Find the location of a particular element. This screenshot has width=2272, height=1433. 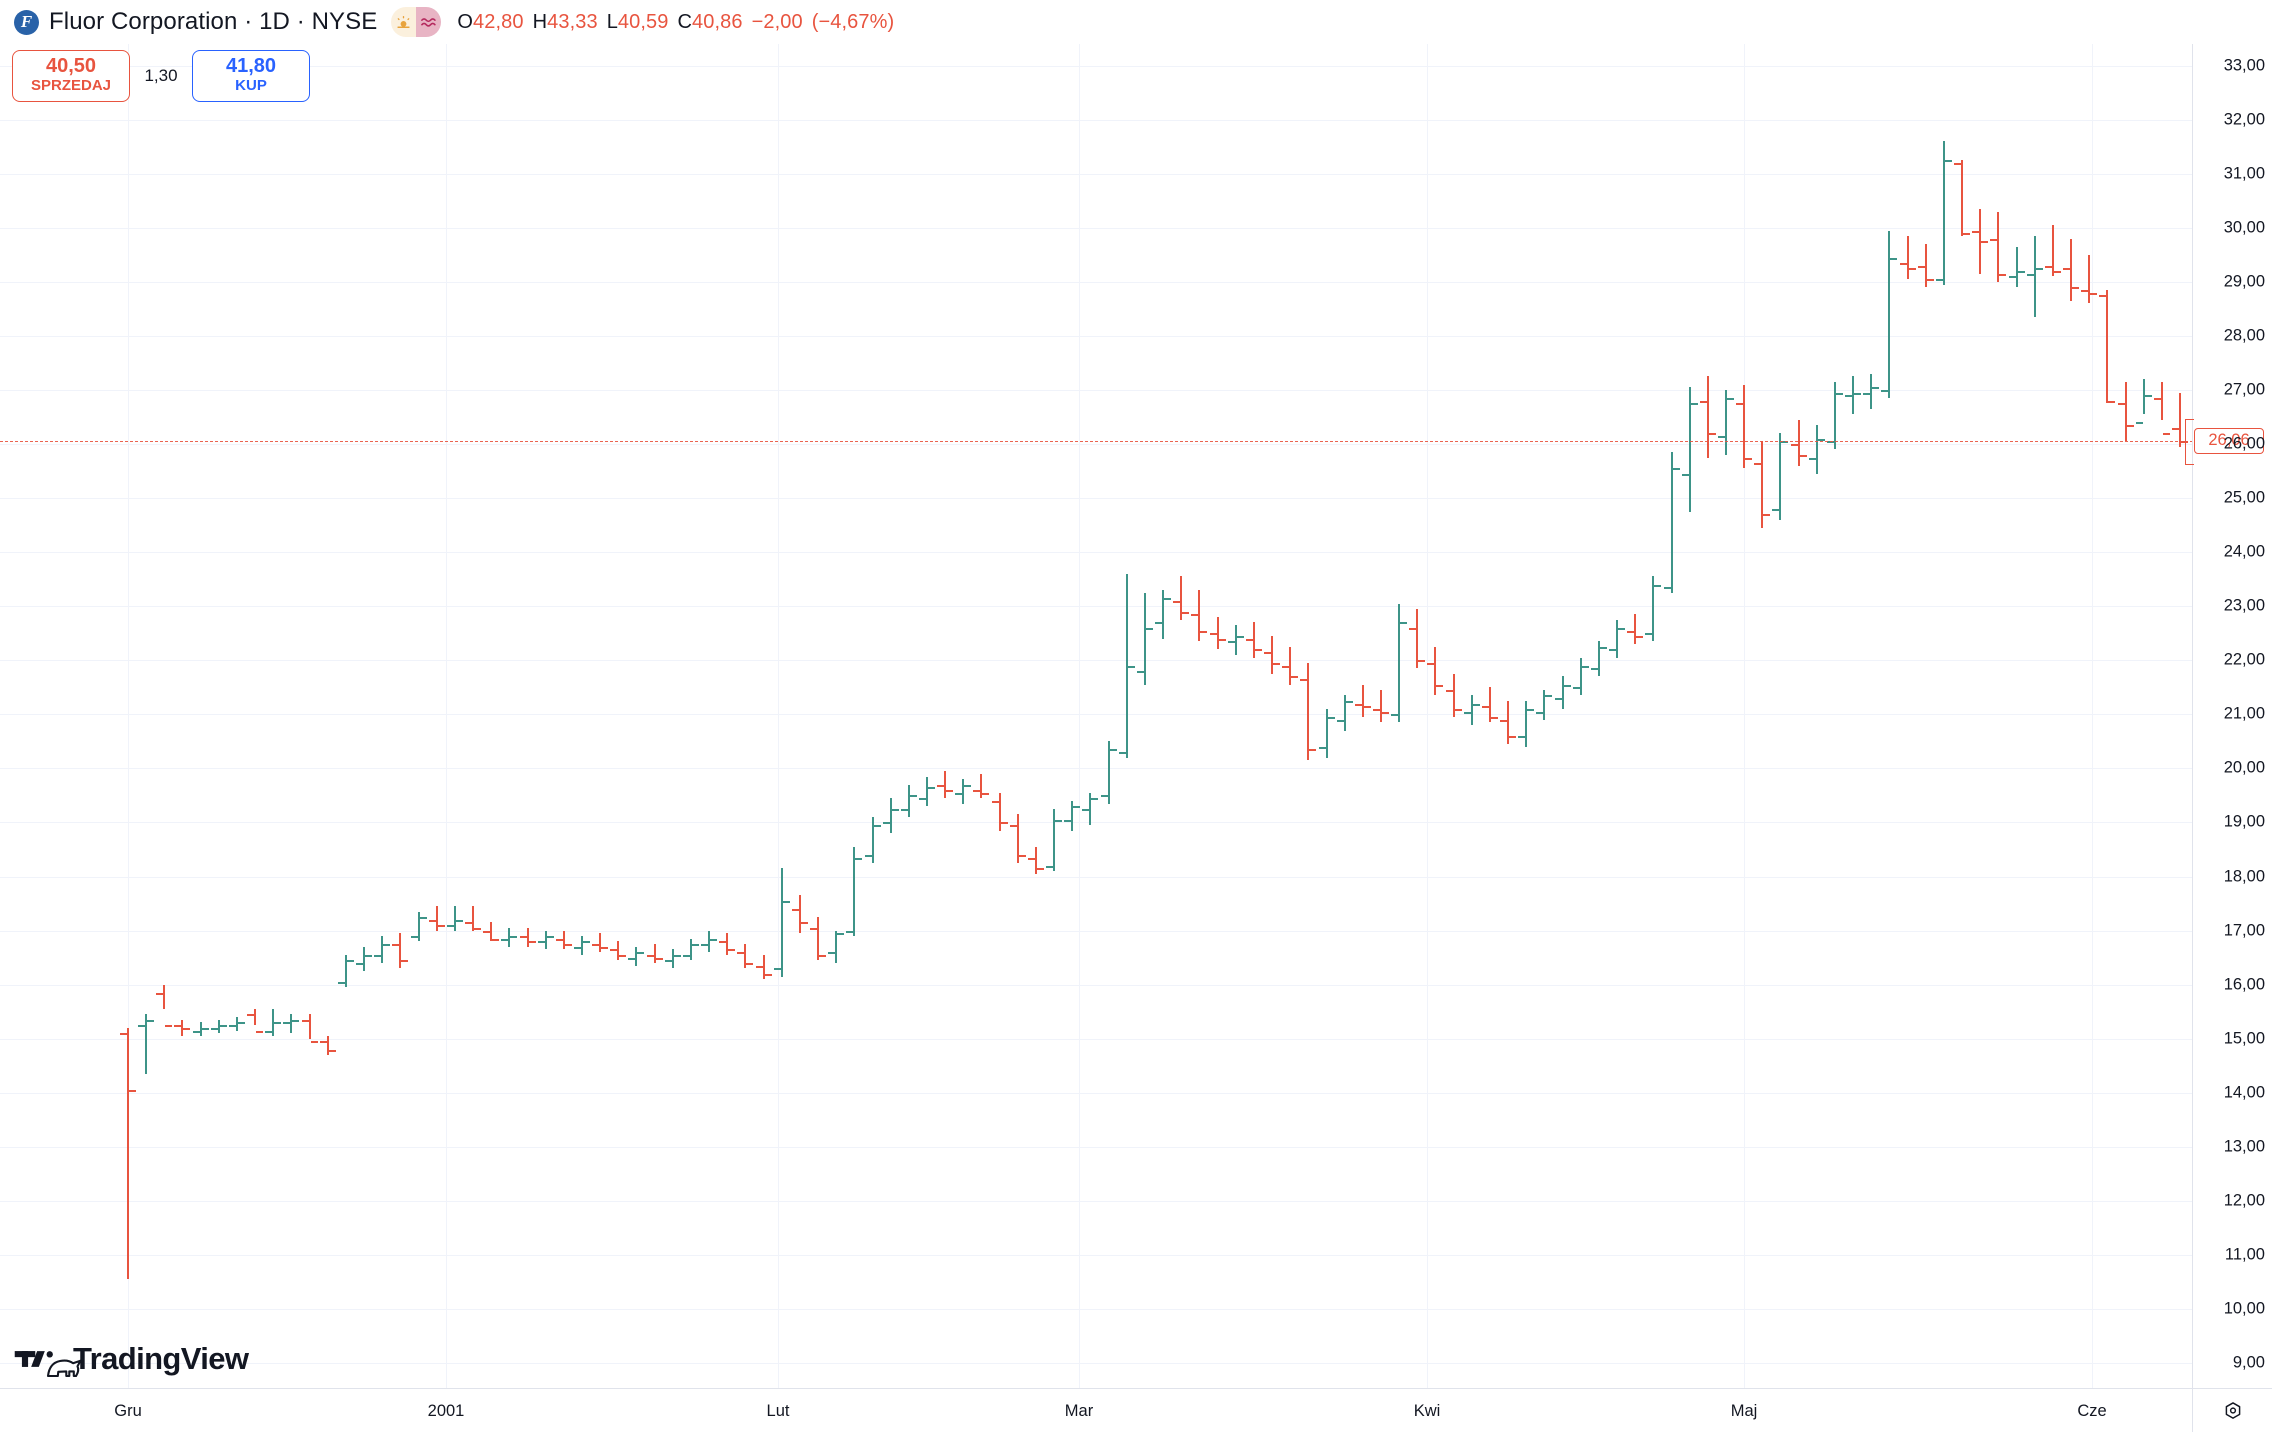

sell-label: SPRZEDAJ is located at coordinates (71, 86).